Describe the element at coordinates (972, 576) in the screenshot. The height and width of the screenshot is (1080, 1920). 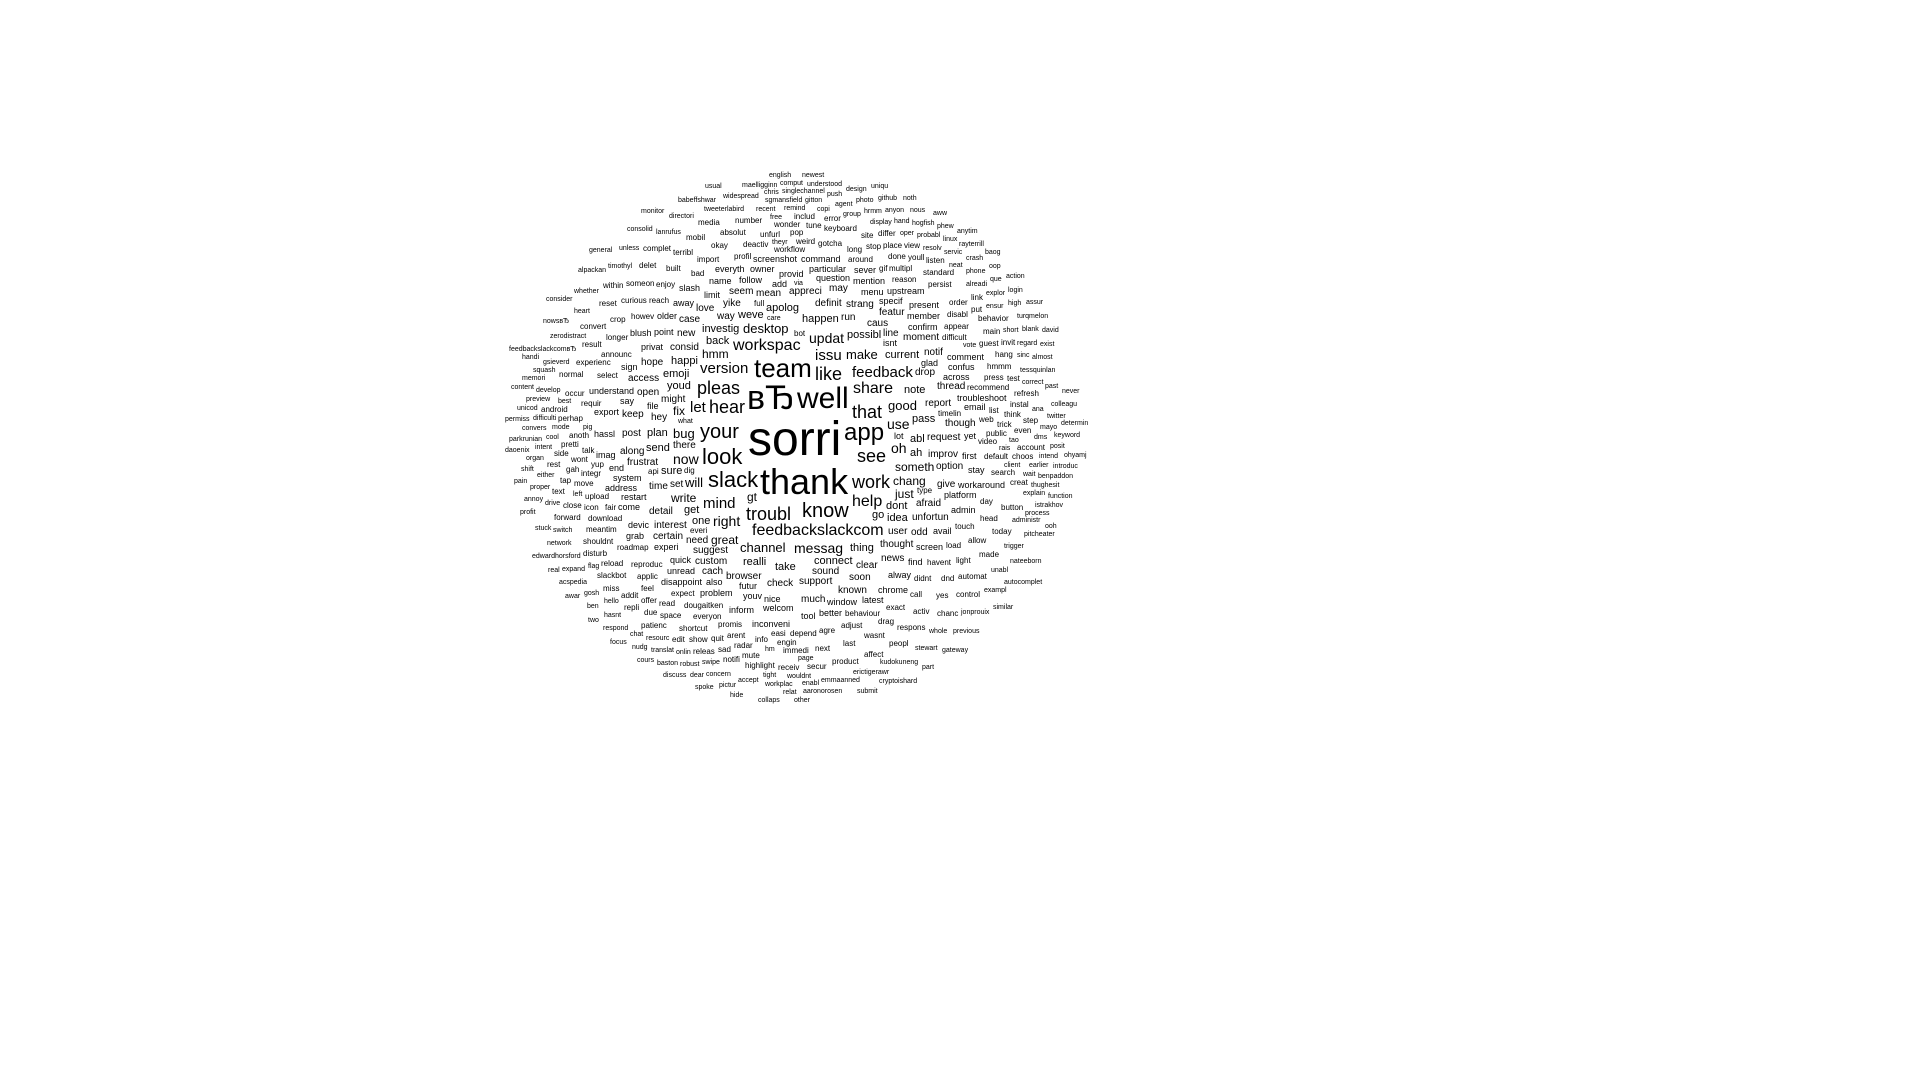
I see `word: automat` at that location.